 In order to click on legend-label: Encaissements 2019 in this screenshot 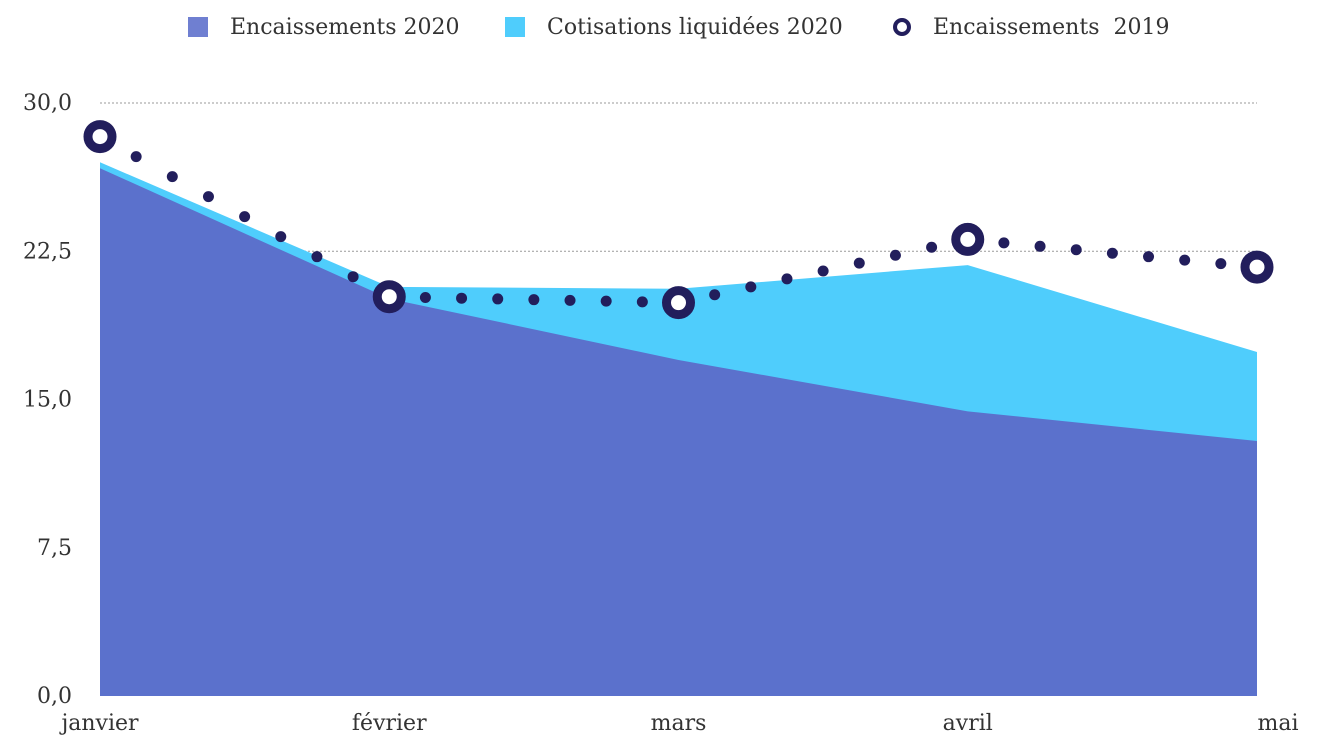, I will do `click(1051, 27)`.